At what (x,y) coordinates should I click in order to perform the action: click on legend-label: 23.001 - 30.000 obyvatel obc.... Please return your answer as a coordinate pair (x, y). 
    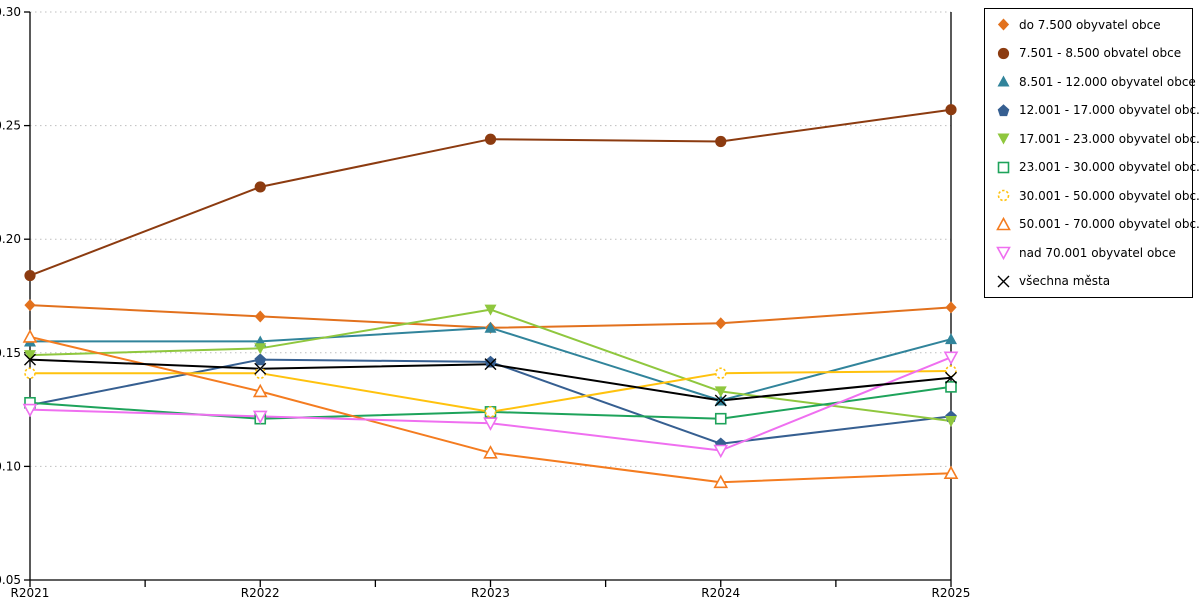
    Looking at the image, I should click on (1109, 167).